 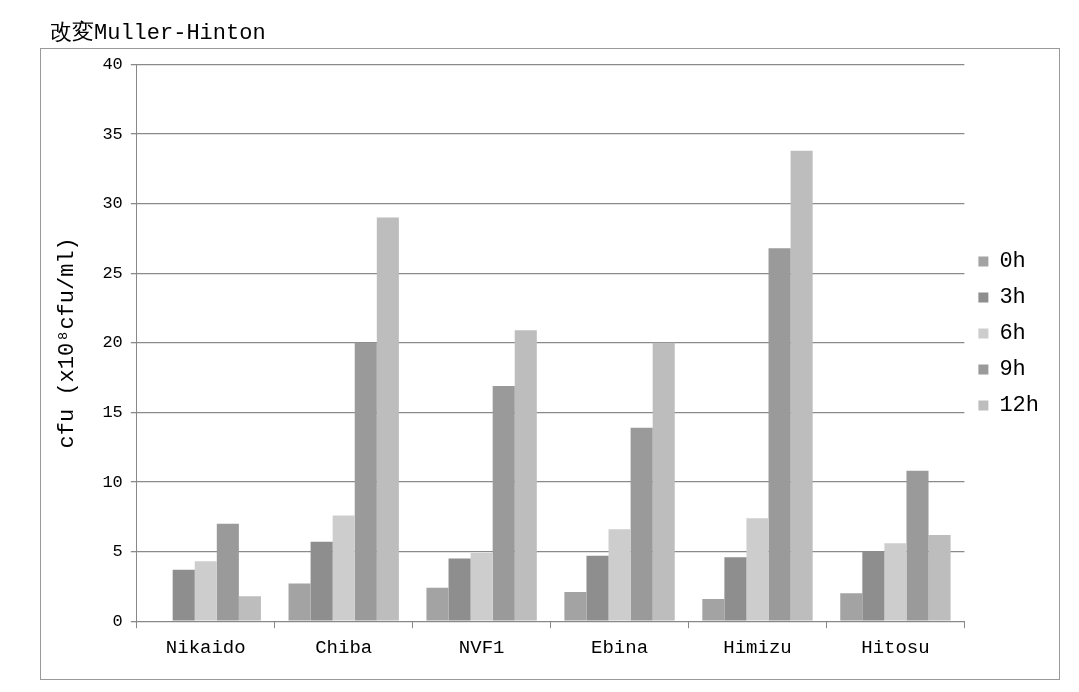 What do you see at coordinates (481, 647) in the screenshot?
I see `x-tick-label: NVF1` at bounding box center [481, 647].